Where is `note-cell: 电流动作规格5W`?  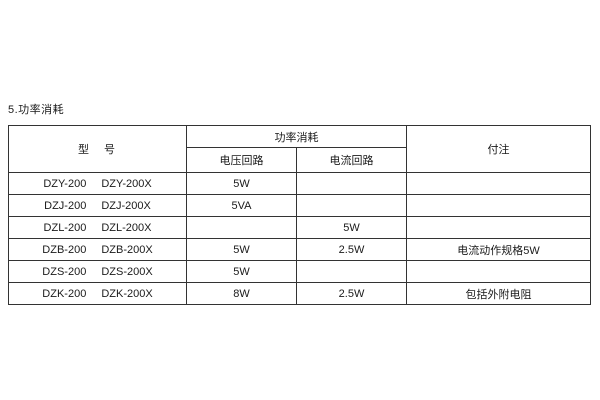
note-cell: 电流动作规格5W is located at coordinates (498, 249).